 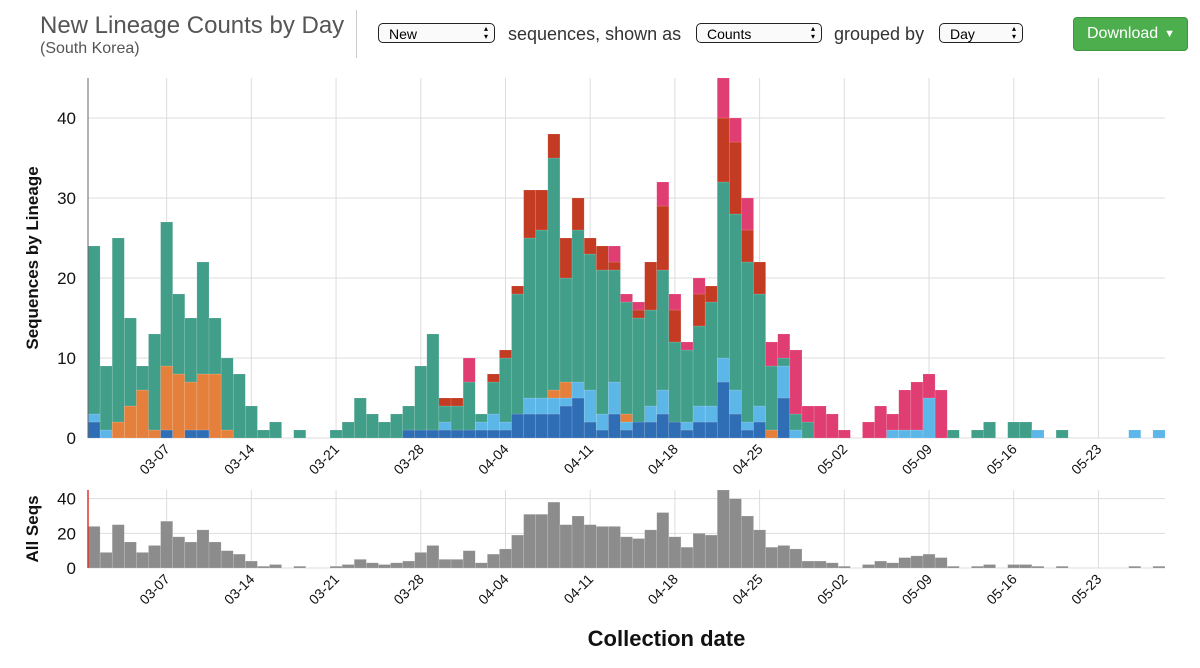 What do you see at coordinates (879, 34) in the screenshot?
I see `label: grouped by` at bounding box center [879, 34].